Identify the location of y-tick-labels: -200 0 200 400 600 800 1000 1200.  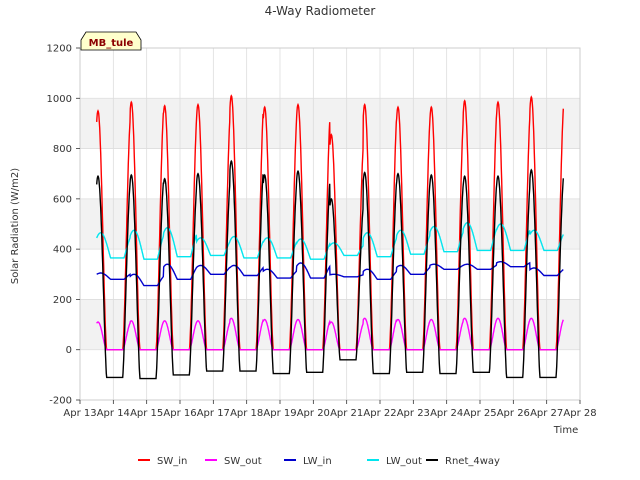
(63, 225).